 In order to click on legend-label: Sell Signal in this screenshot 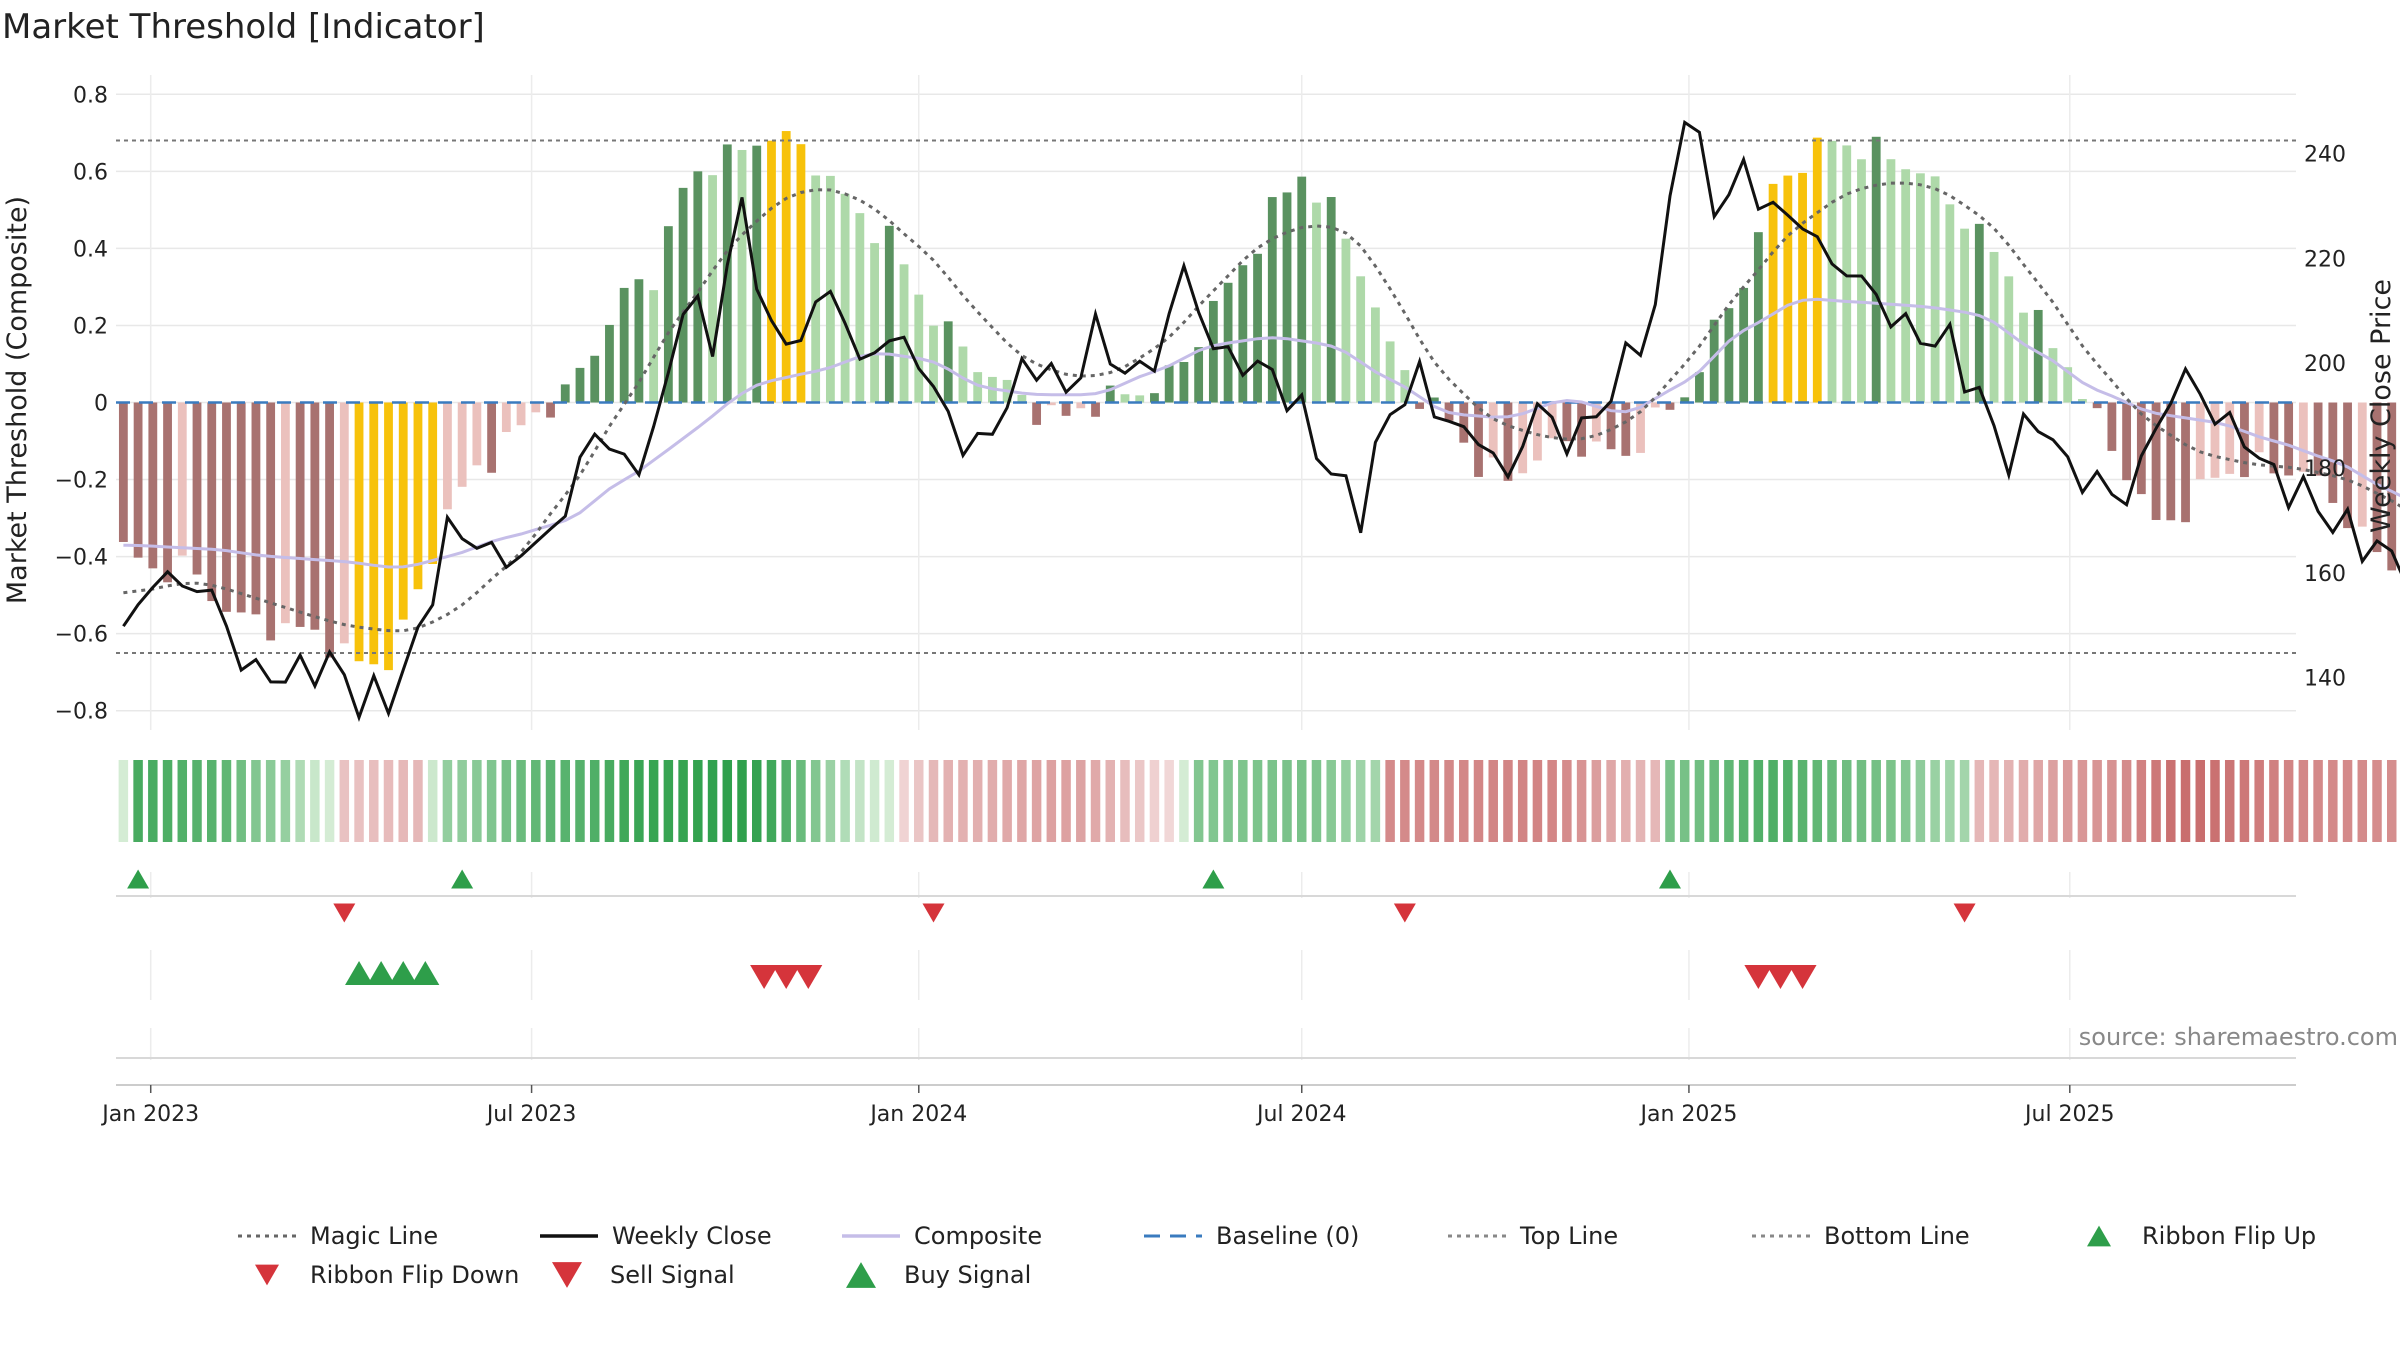, I will do `click(672, 1275)`.